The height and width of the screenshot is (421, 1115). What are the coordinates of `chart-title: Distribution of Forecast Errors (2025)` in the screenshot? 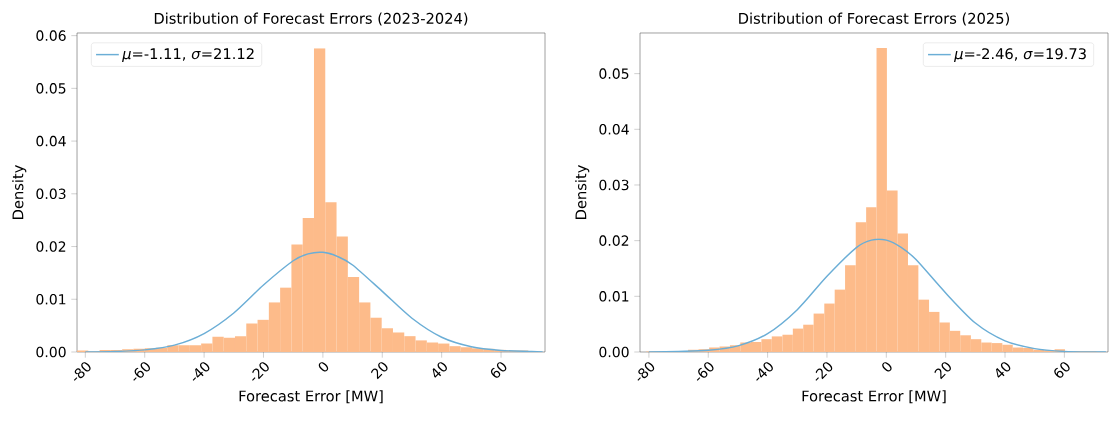 It's located at (874, 19).